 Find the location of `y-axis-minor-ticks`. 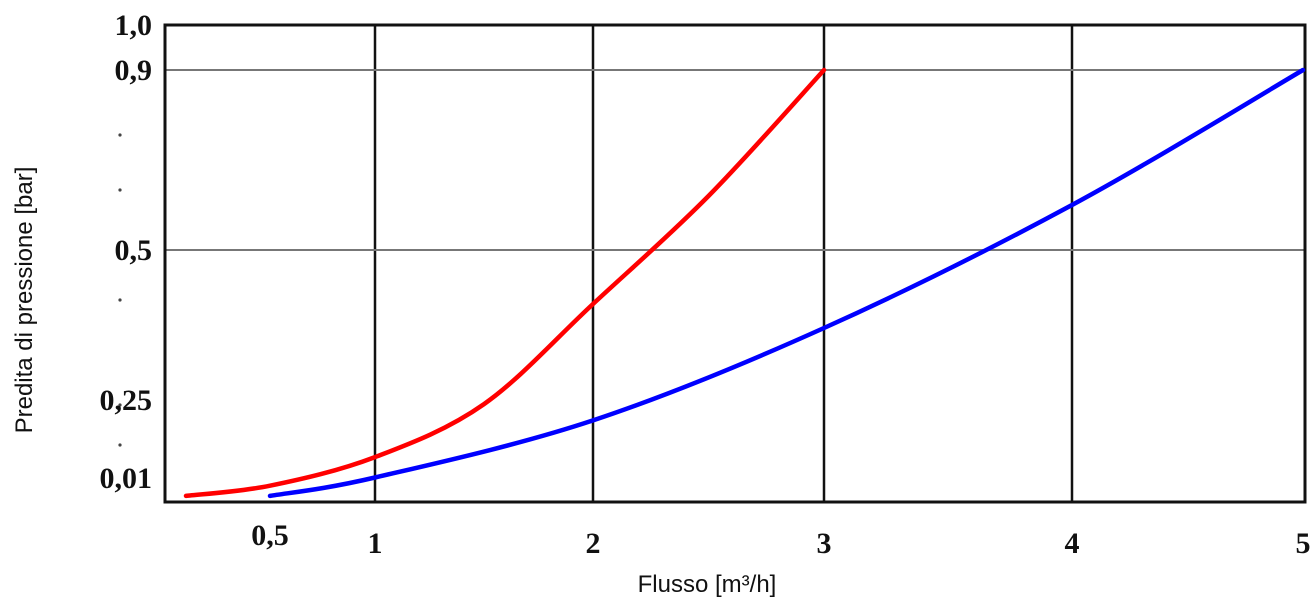

y-axis-minor-ticks is located at coordinates (120, 290).